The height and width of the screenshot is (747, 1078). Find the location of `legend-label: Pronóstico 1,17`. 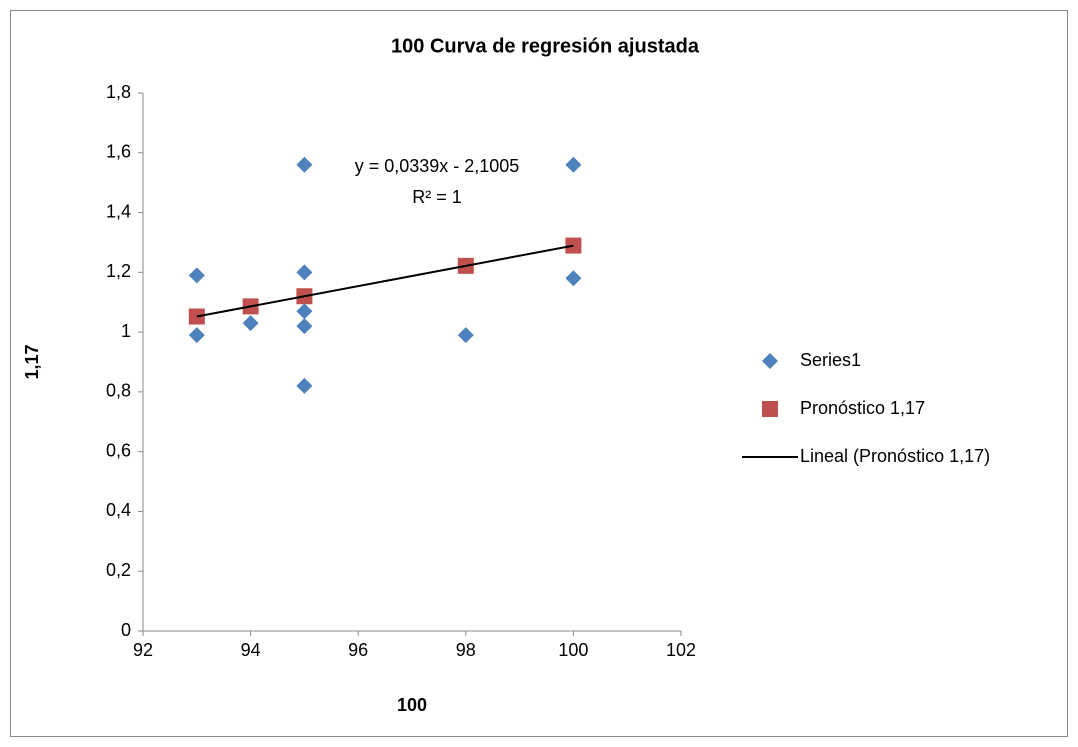

legend-label: Pronóstico 1,17 is located at coordinates (862, 408).